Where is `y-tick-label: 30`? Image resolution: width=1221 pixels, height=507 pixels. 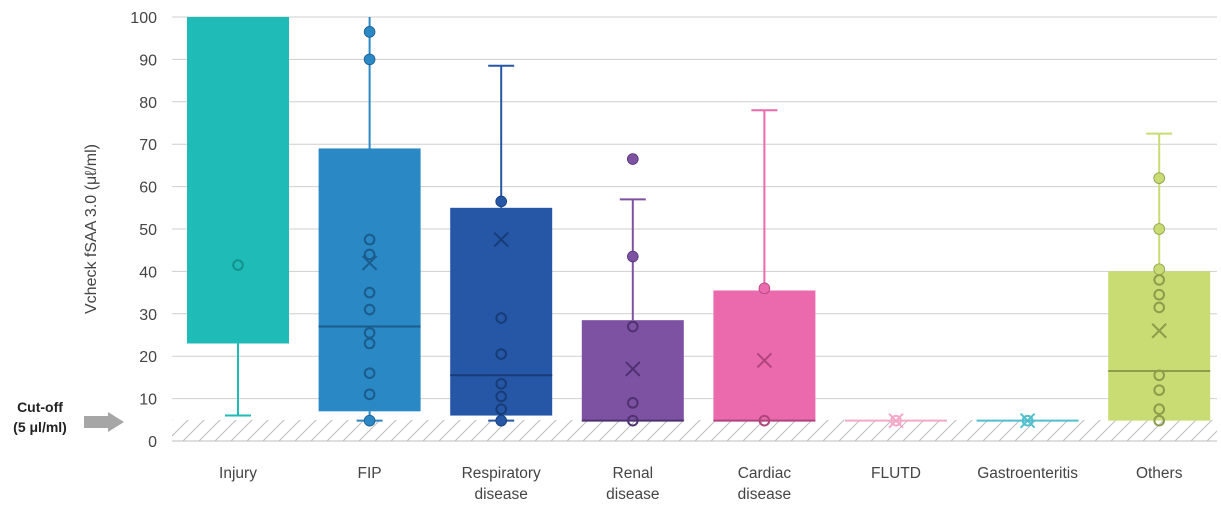
y-tick-label: 30 is located at coordinates (148, 315).